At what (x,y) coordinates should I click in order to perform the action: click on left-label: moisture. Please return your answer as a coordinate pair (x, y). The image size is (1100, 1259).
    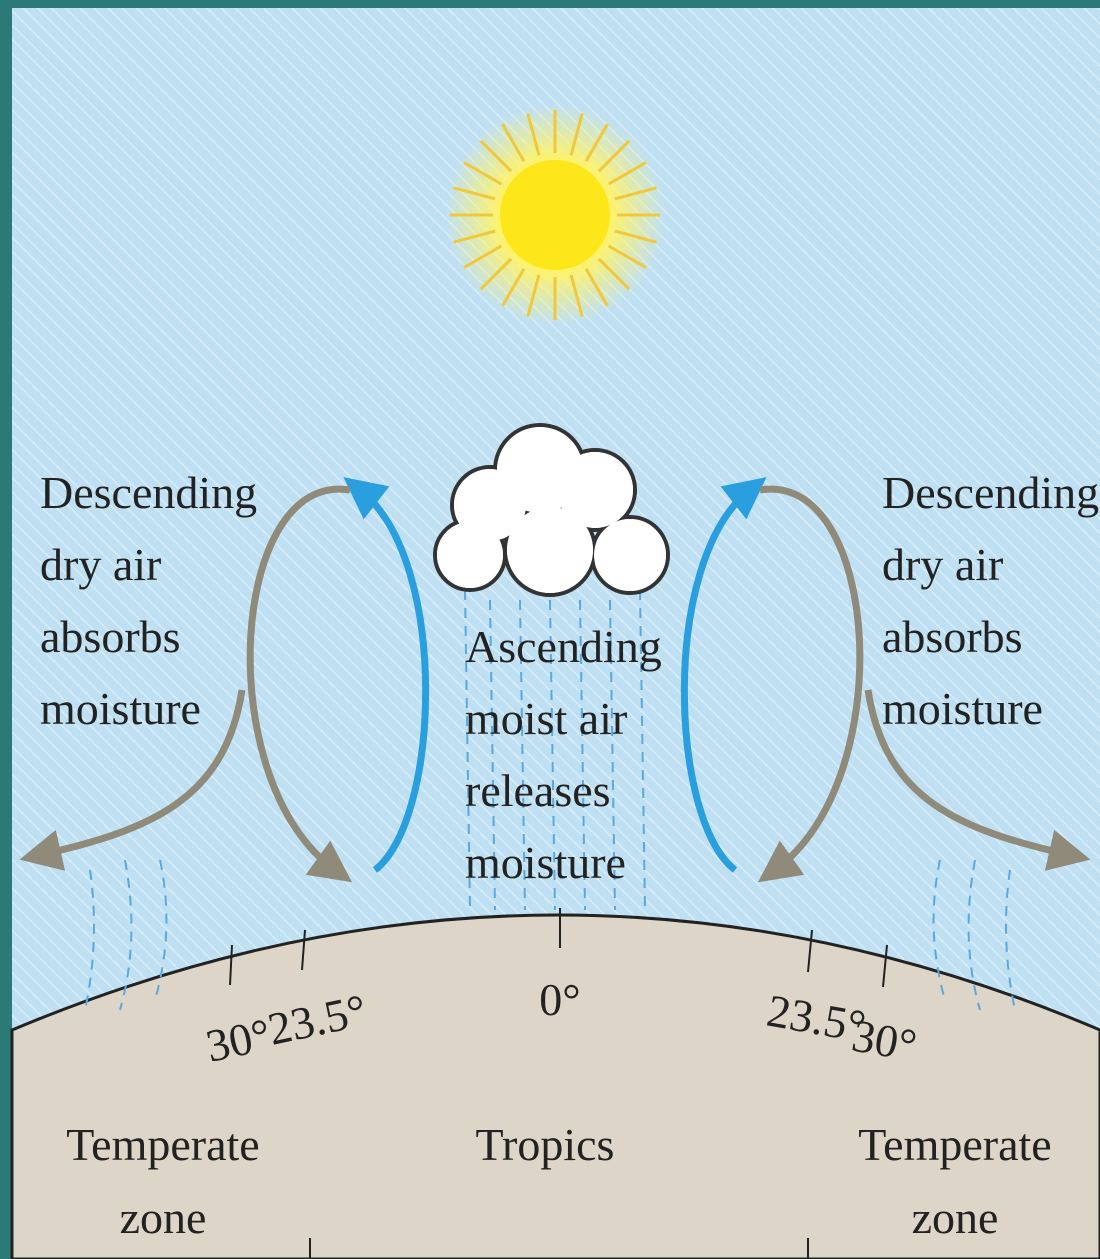
    Looking at the image, I should click on (120, 708).